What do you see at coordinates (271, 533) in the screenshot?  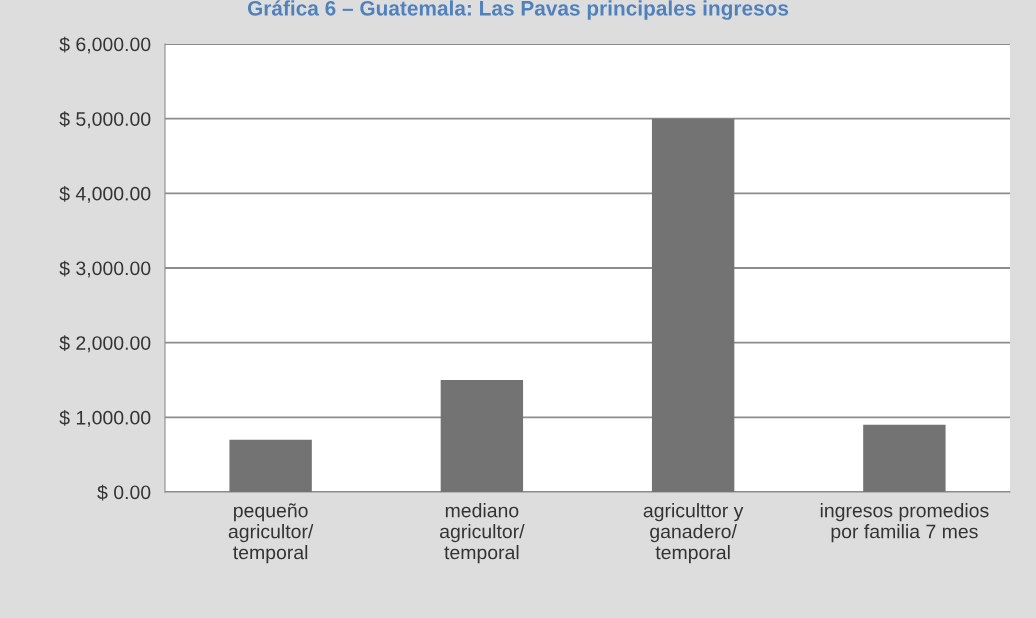 I see `x-tick-label: pequeño agricultor/ temporal` at bounding box center [271, 533].